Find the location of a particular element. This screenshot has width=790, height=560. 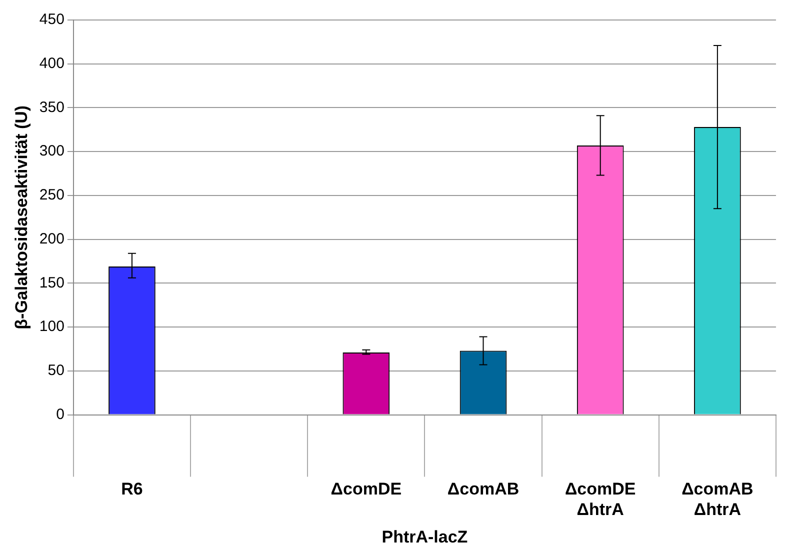

y-axis-title: β-Galaktosidaseaktivität (U) is located at coordinates (21, 217).